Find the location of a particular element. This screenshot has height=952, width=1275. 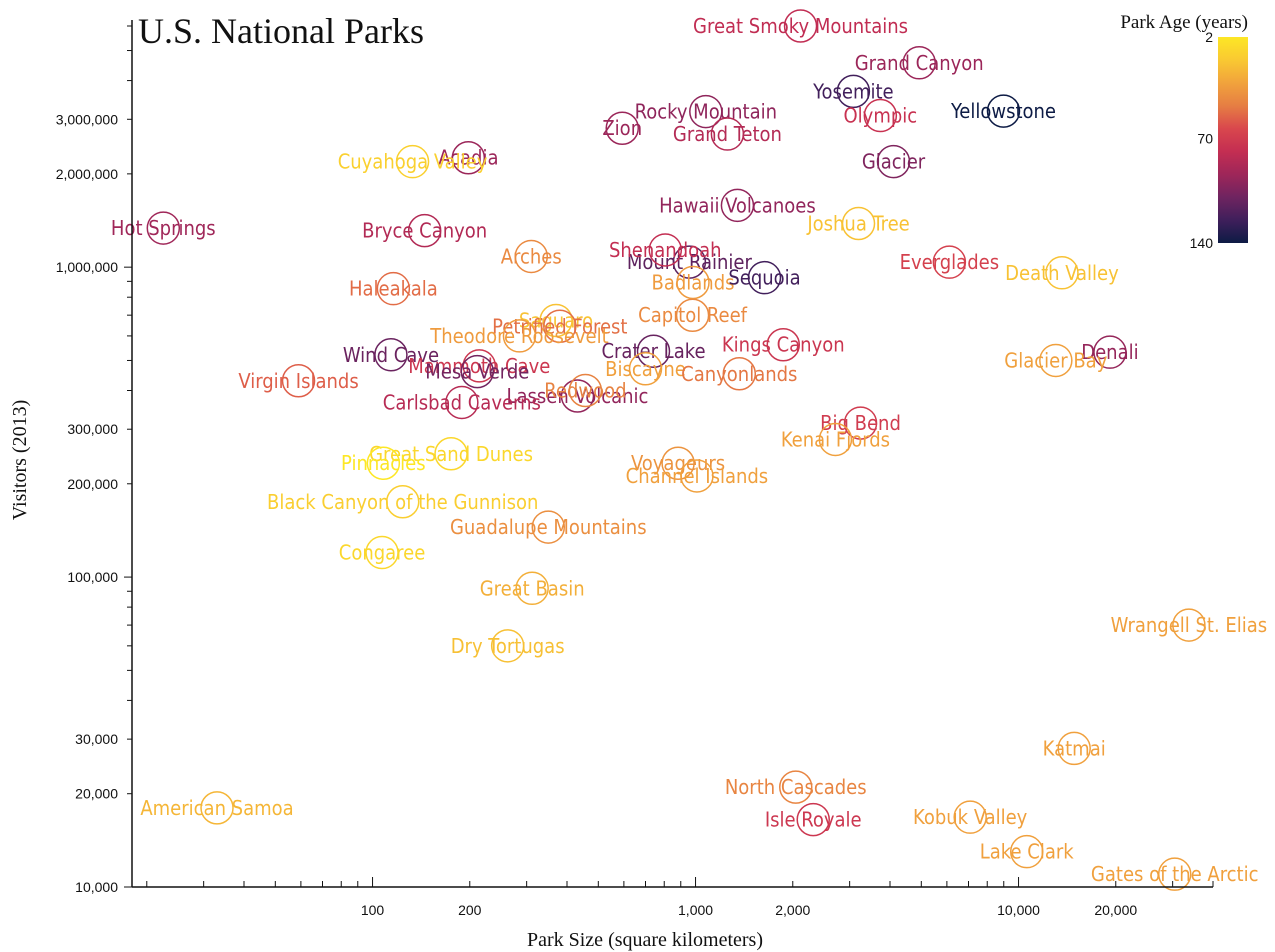

park-label: Guadalupe Mountains is located at coordinates (548, 527).